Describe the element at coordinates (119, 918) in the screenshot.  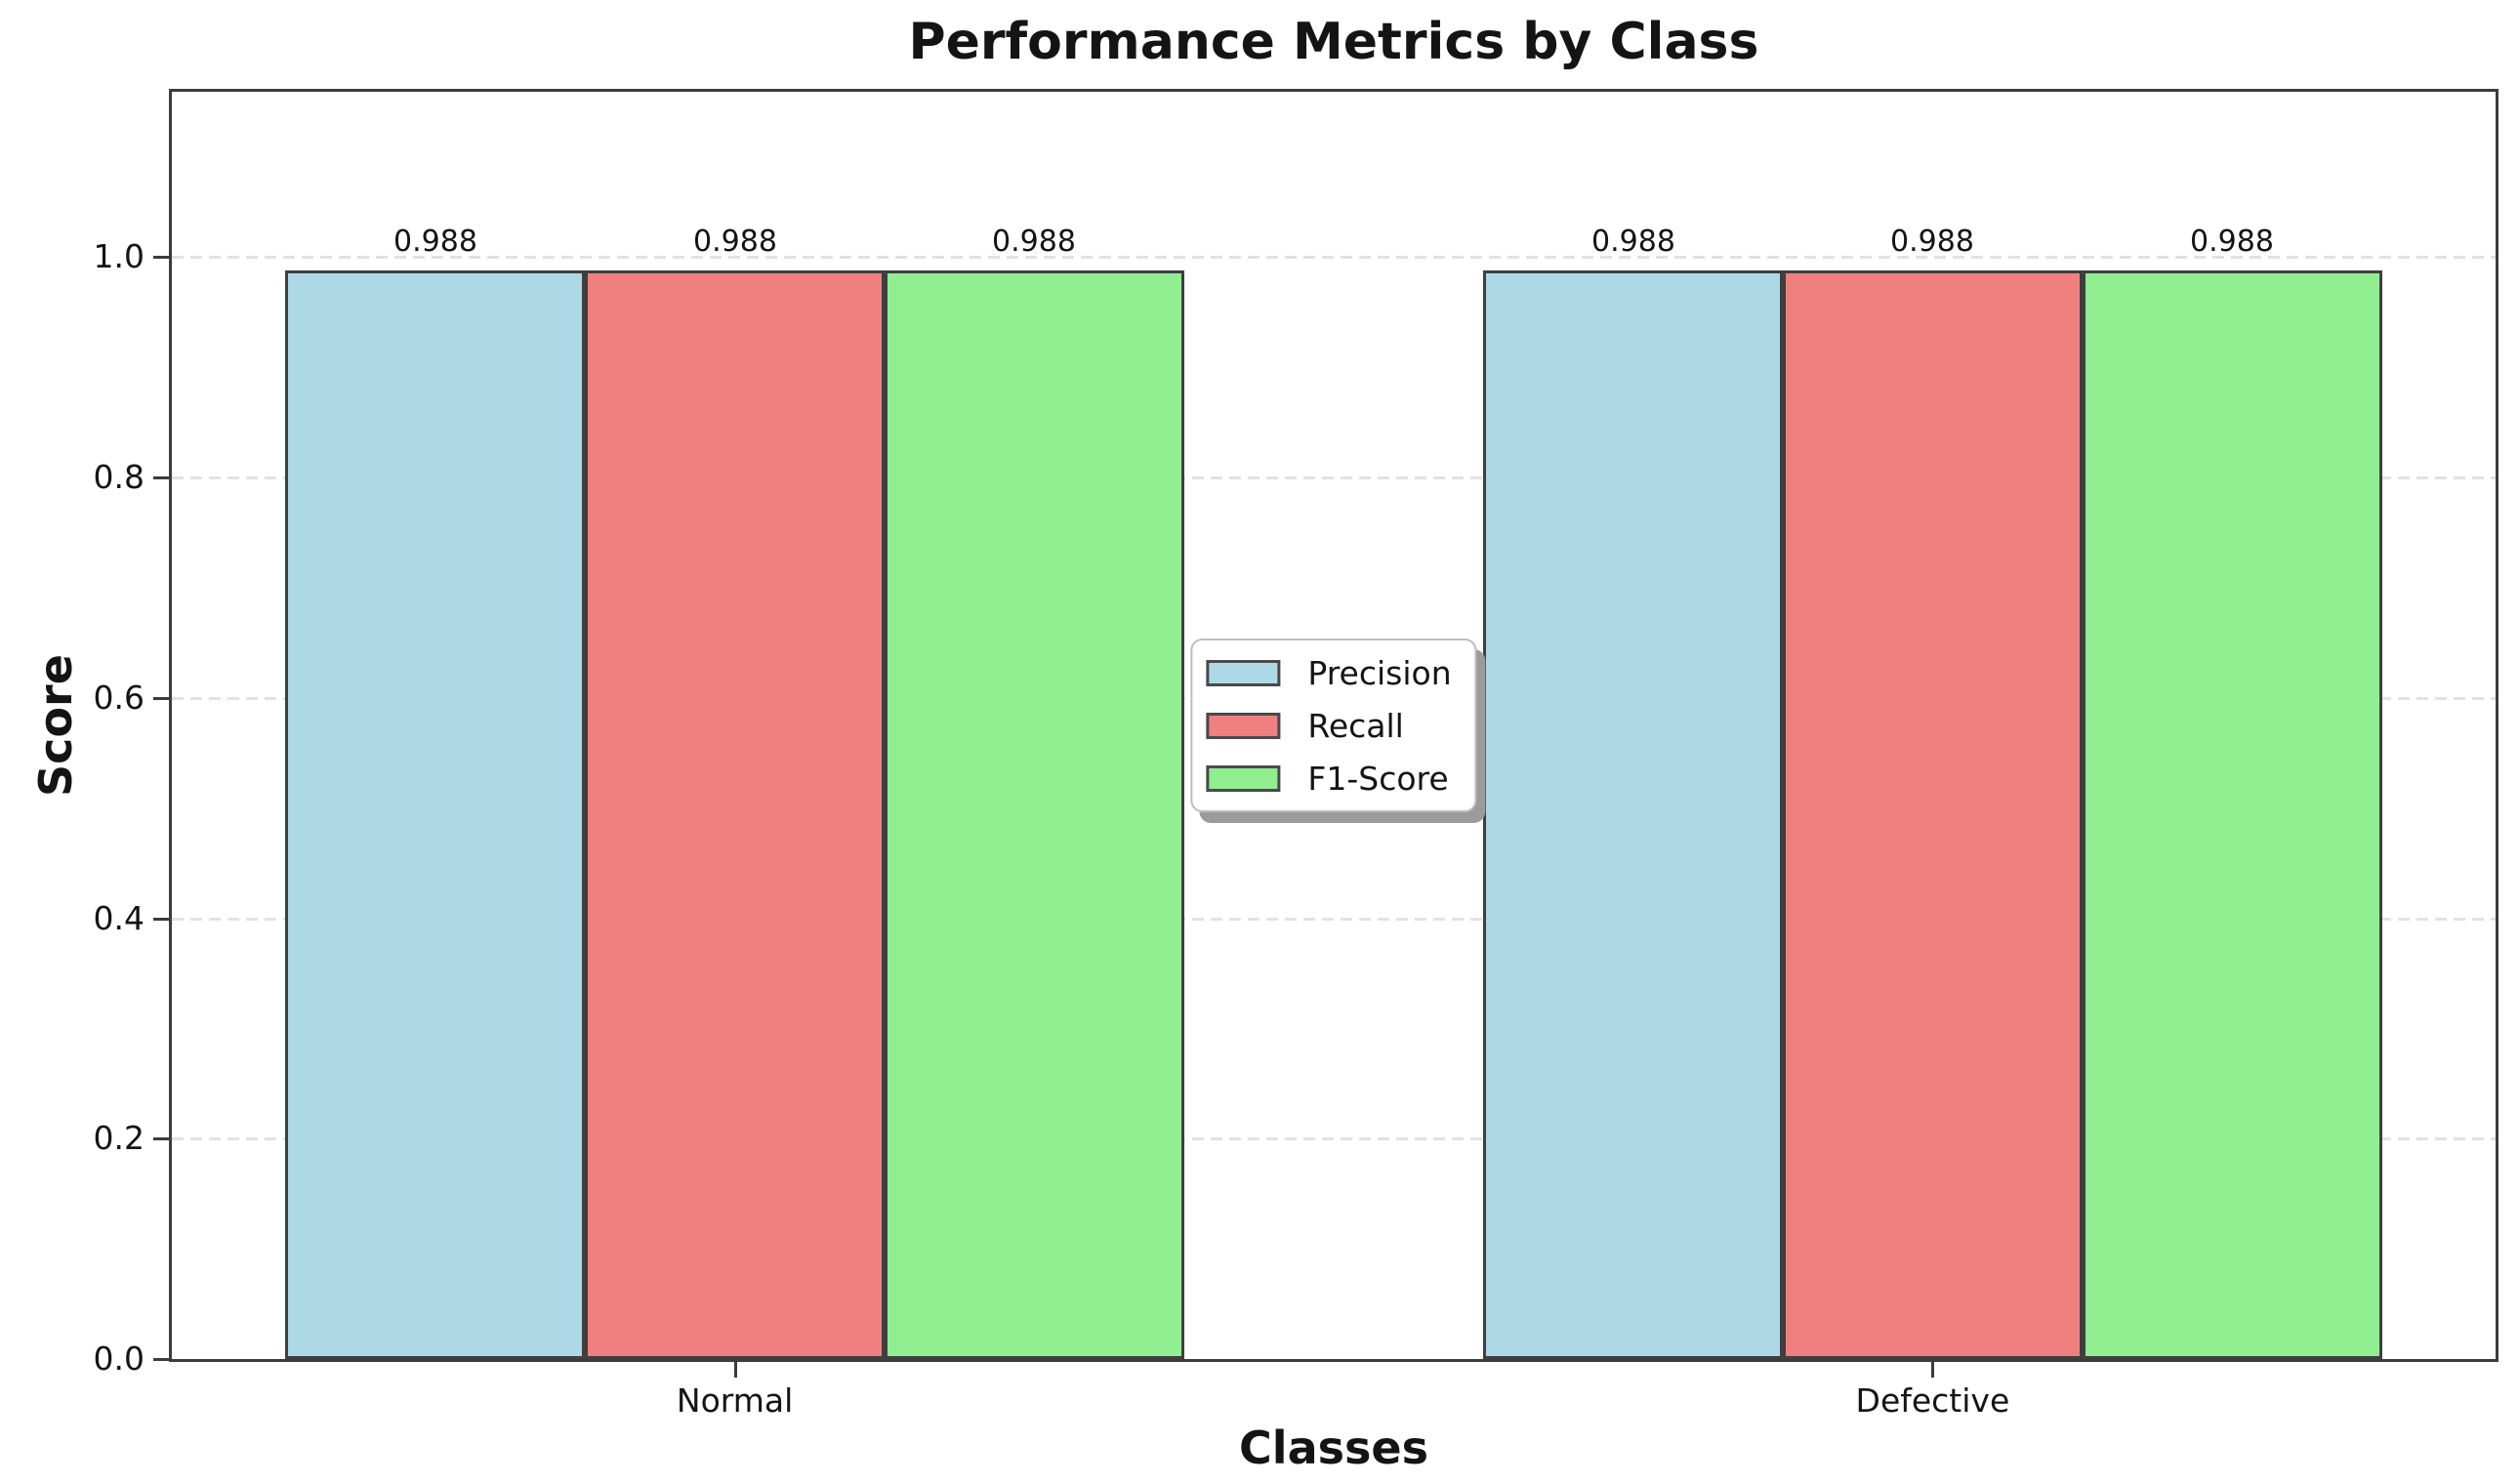
I see `y-tick-label: 0.4` at that location.